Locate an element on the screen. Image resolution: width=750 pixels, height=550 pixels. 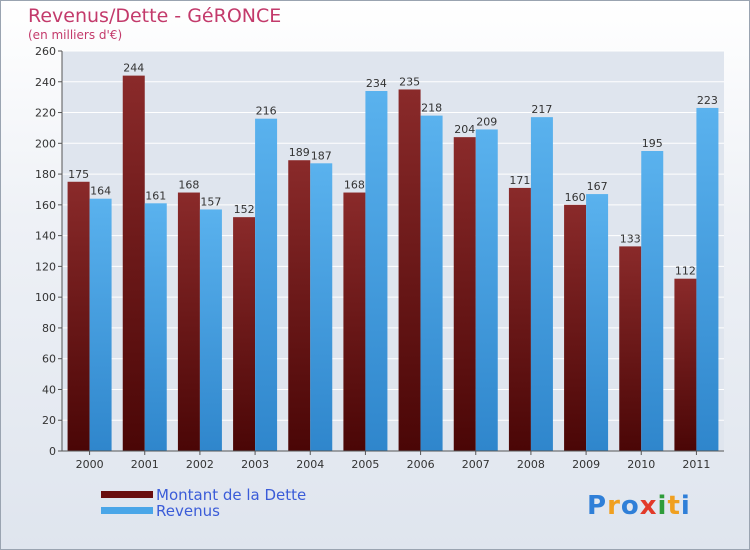
chart-subtitle: (en milliers d'€) is located at coordinates (75, 35).